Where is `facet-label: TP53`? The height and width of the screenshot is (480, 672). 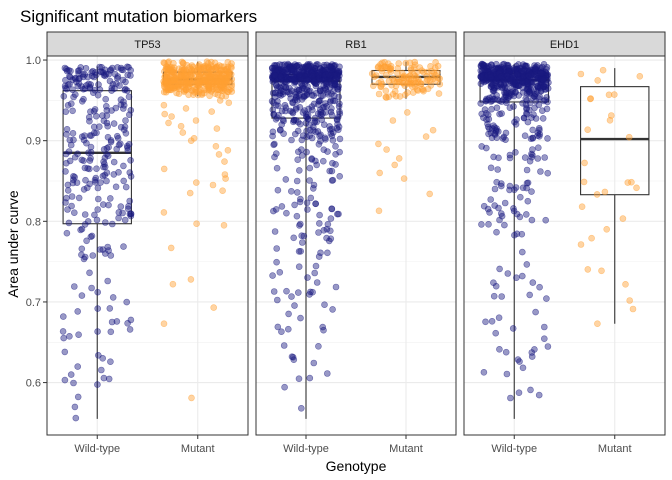
facet-label: TP53 is located at coordinates (147, 45).